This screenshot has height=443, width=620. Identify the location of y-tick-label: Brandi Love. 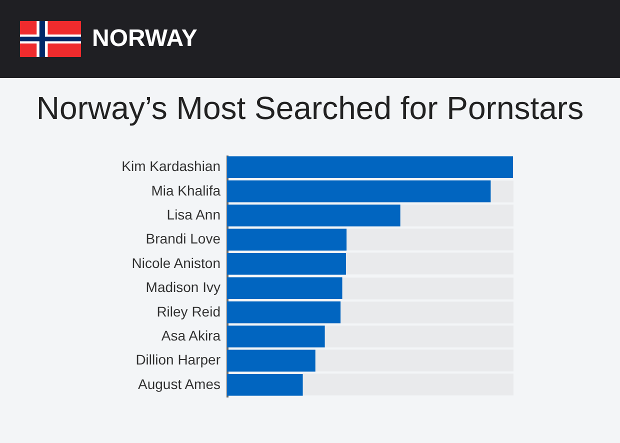
(183, 238).